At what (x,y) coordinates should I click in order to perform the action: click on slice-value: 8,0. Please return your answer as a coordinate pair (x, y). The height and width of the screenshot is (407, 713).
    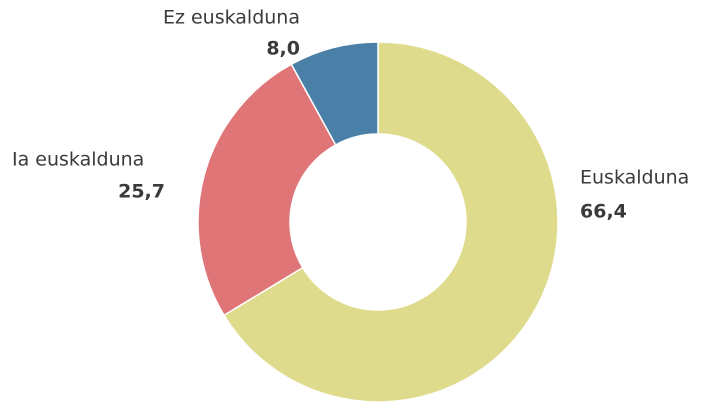
    Looking at the image, I should click on (283, 49).